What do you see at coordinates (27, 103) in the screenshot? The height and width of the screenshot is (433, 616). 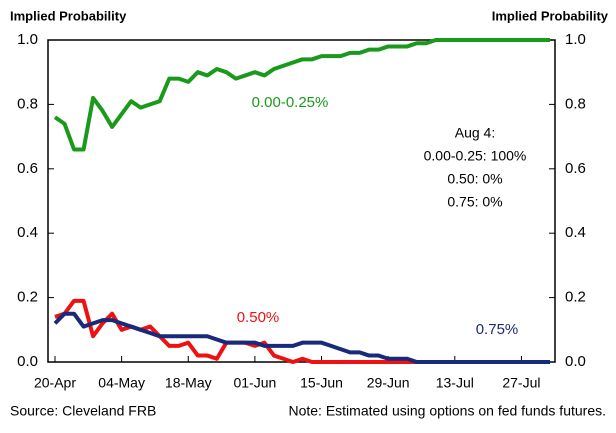 I see `y-tick-label: 0.8` at bounding box center [27, 103].